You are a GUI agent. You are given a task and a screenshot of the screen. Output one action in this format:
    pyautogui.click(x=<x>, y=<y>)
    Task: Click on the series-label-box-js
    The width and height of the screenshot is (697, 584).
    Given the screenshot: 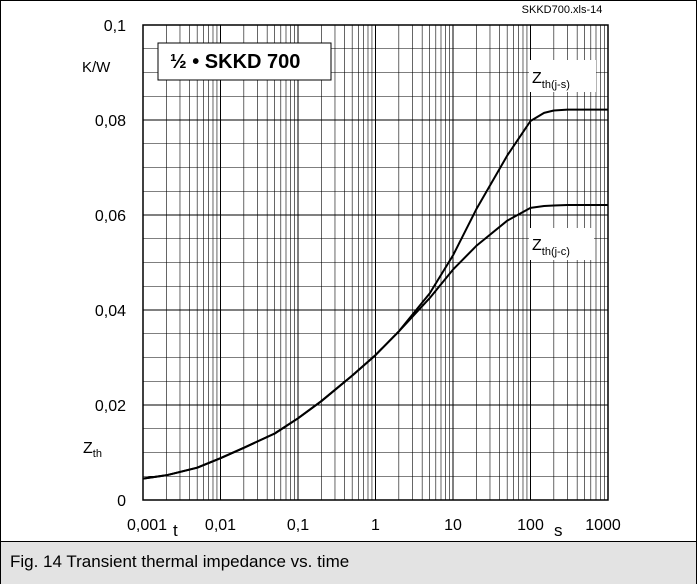 What is the action you would take?
    pyautogui.click(x=562, y=76)
    